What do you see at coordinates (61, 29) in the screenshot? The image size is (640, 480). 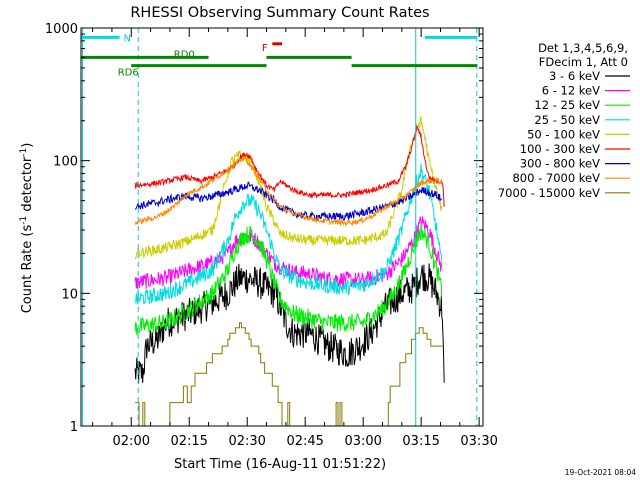 I see `y-tick-label-3: 1000` at bounding box center [61, 29].